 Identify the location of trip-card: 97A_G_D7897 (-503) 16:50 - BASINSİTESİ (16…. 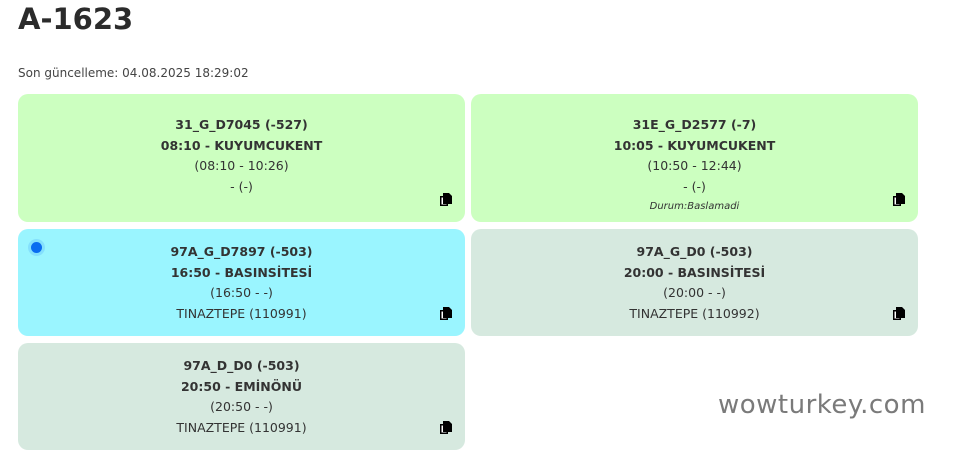
(241, 282).